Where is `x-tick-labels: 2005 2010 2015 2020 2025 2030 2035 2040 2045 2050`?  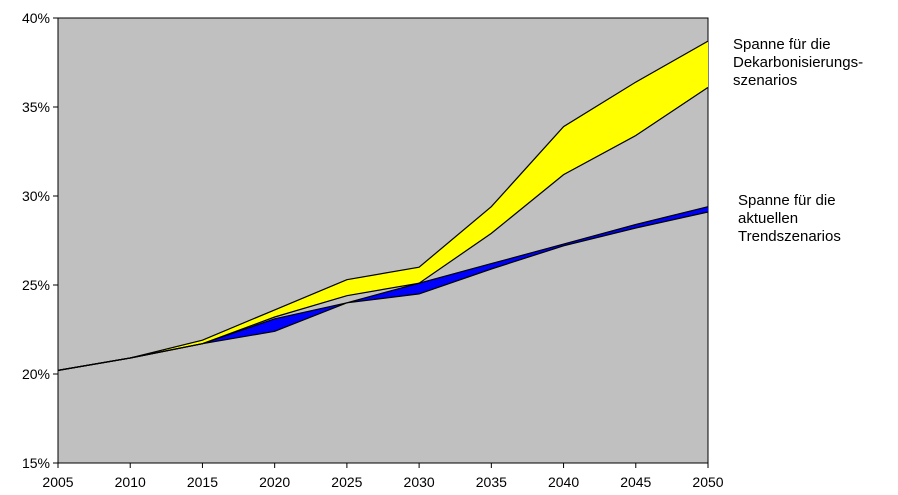
x-tick-labels: 2005 2010 2015 2020 2025 2030 2035 2040 2045 2050 is located at coordinates (383, 476).